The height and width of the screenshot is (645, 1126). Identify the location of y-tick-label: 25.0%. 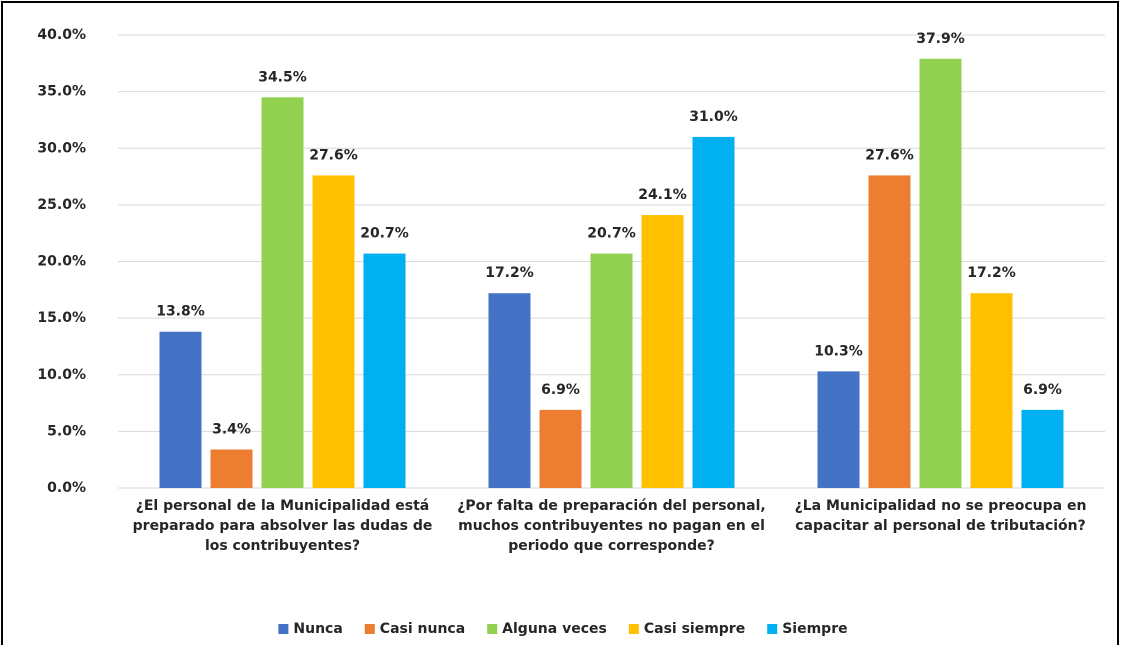
(61, 205).